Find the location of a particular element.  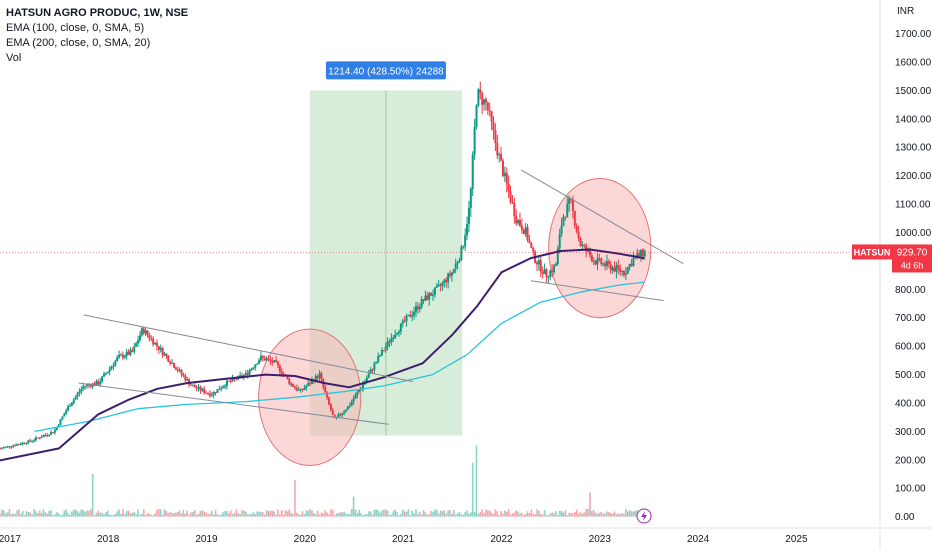

price-tick-label: 1300.00 is located at coordinates (913, 148).